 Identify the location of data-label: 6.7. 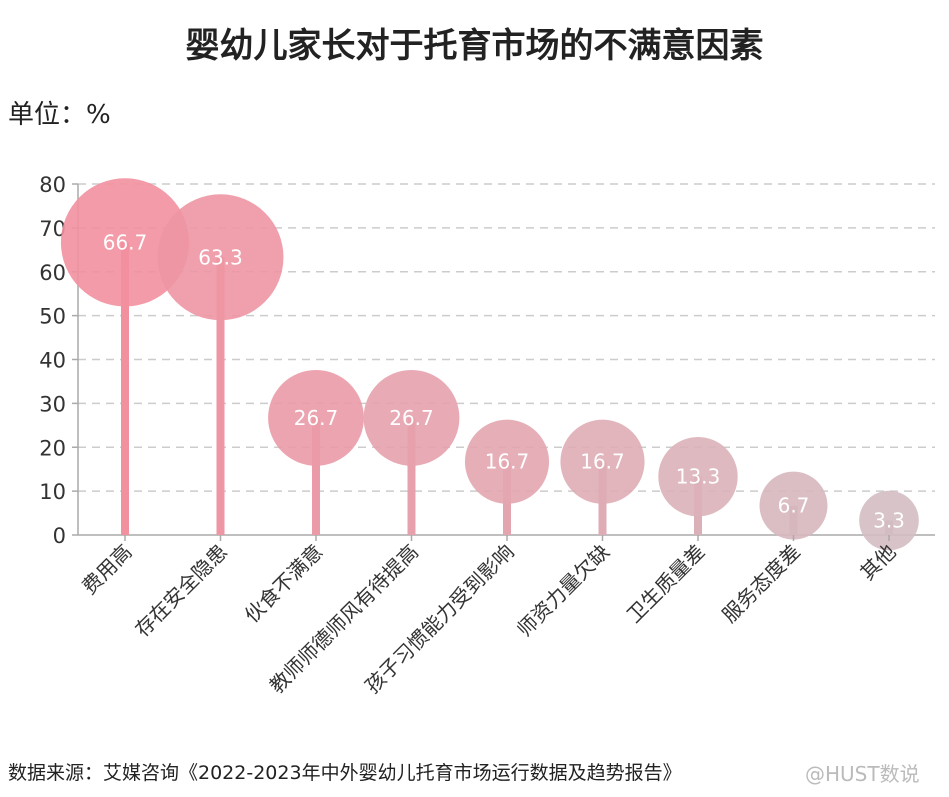
(794, 506).